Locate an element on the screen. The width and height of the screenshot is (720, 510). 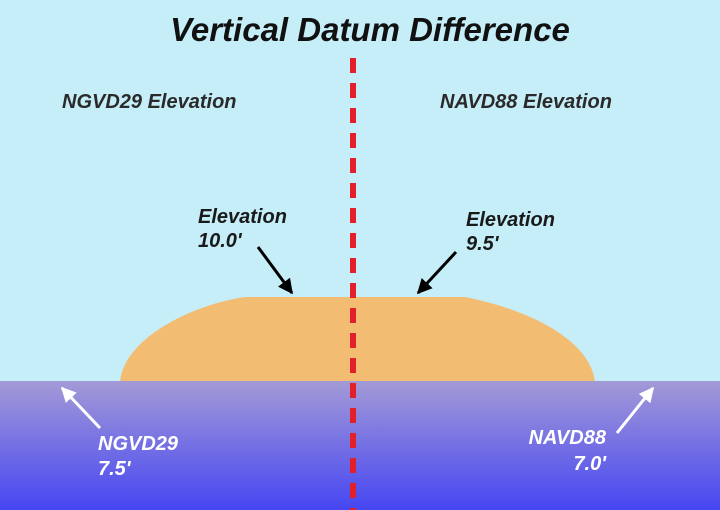
heading: NGVD29 Elevation is located at coordinates (149, 102).